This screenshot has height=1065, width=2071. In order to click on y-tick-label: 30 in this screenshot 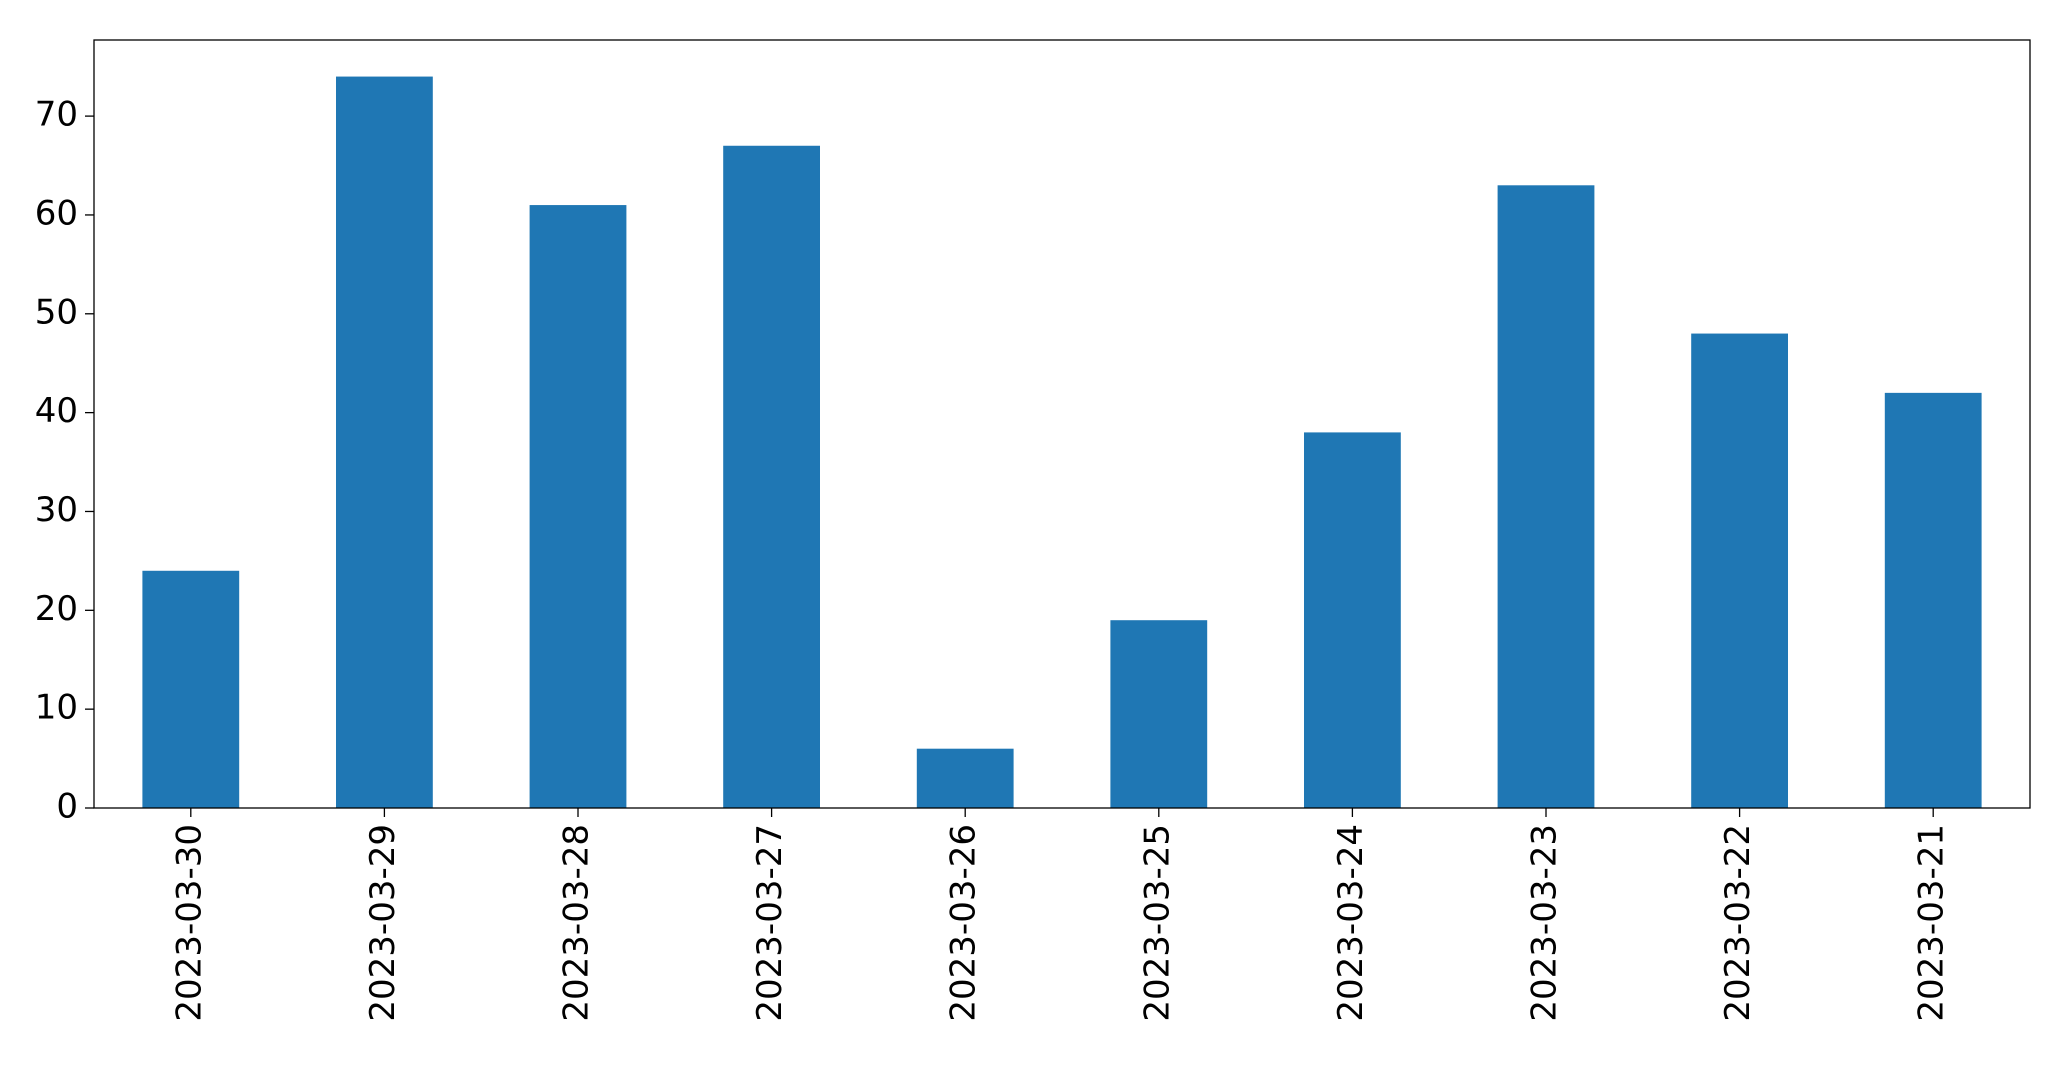, I will do `click(56, 510)`.